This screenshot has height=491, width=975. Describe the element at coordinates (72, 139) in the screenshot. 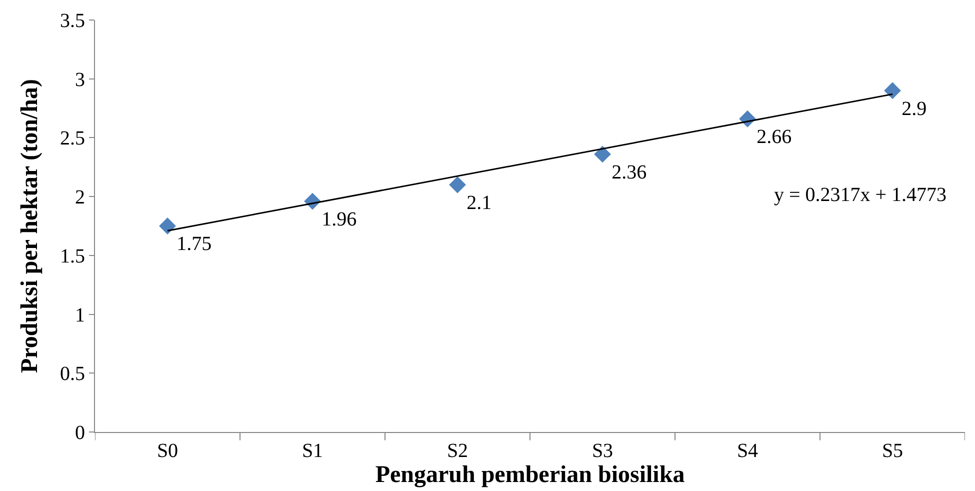

I see `y-tick-label: 2.5` at that location.